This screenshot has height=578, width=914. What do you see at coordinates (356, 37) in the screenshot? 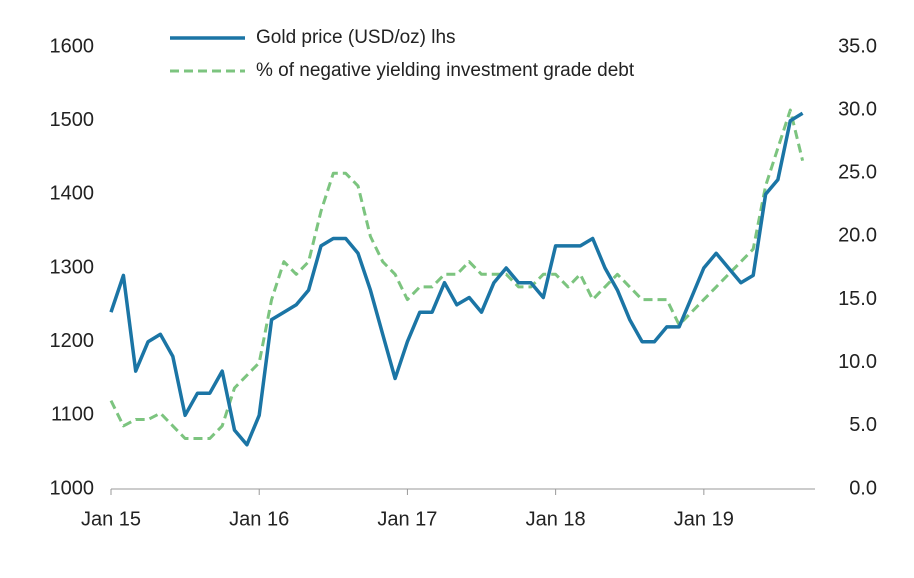
I see `legend-label: Gold price (USD/oz) lhs` at bounding box center [356, 37].